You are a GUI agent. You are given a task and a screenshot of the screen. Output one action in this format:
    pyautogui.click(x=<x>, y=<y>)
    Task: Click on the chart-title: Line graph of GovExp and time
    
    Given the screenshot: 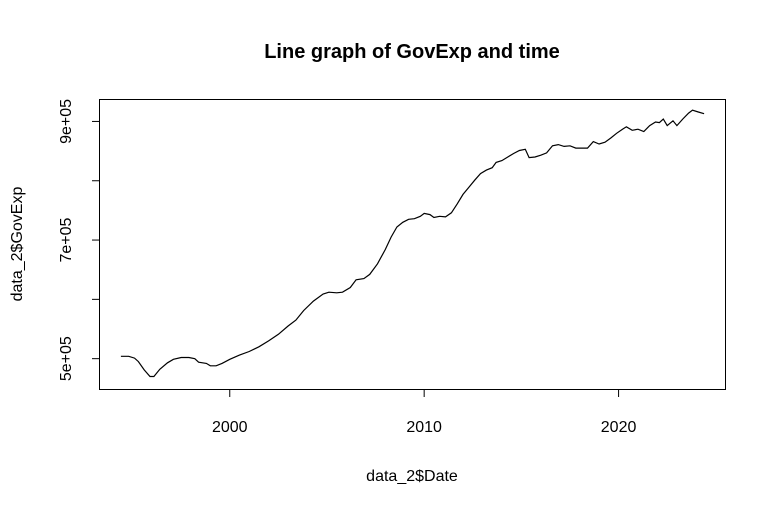 What is the action you would take?
    pyautogui.click(x=412, y=52)
    